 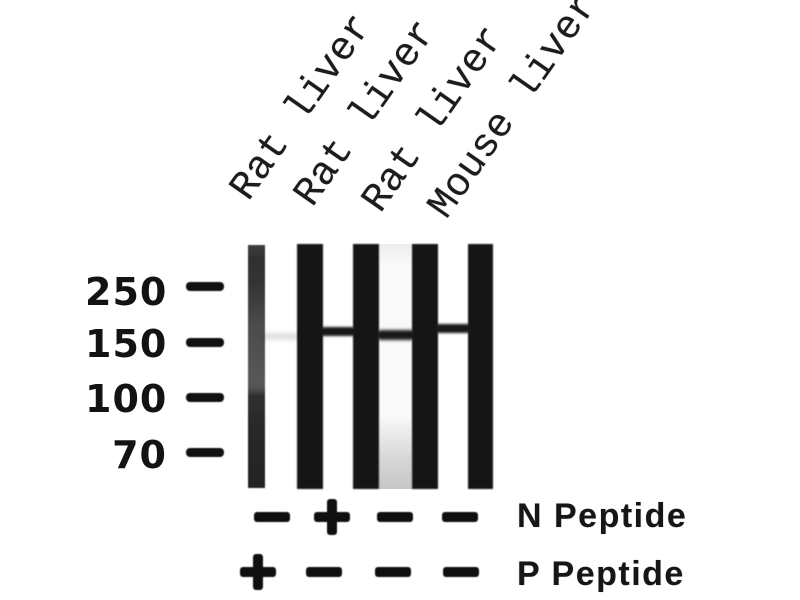 I want to click on lane-3-background-shade, so click(x=395, y=366).